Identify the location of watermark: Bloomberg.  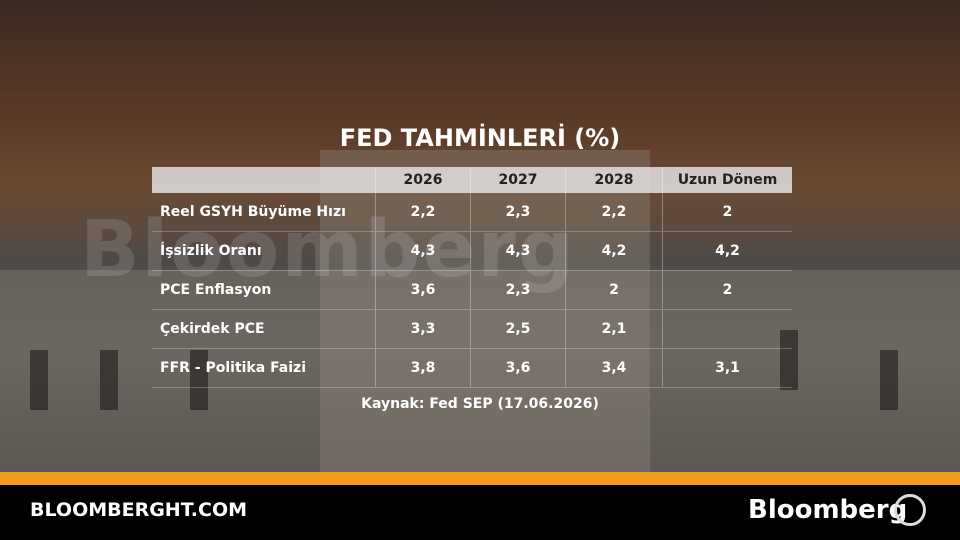
(328, 250).